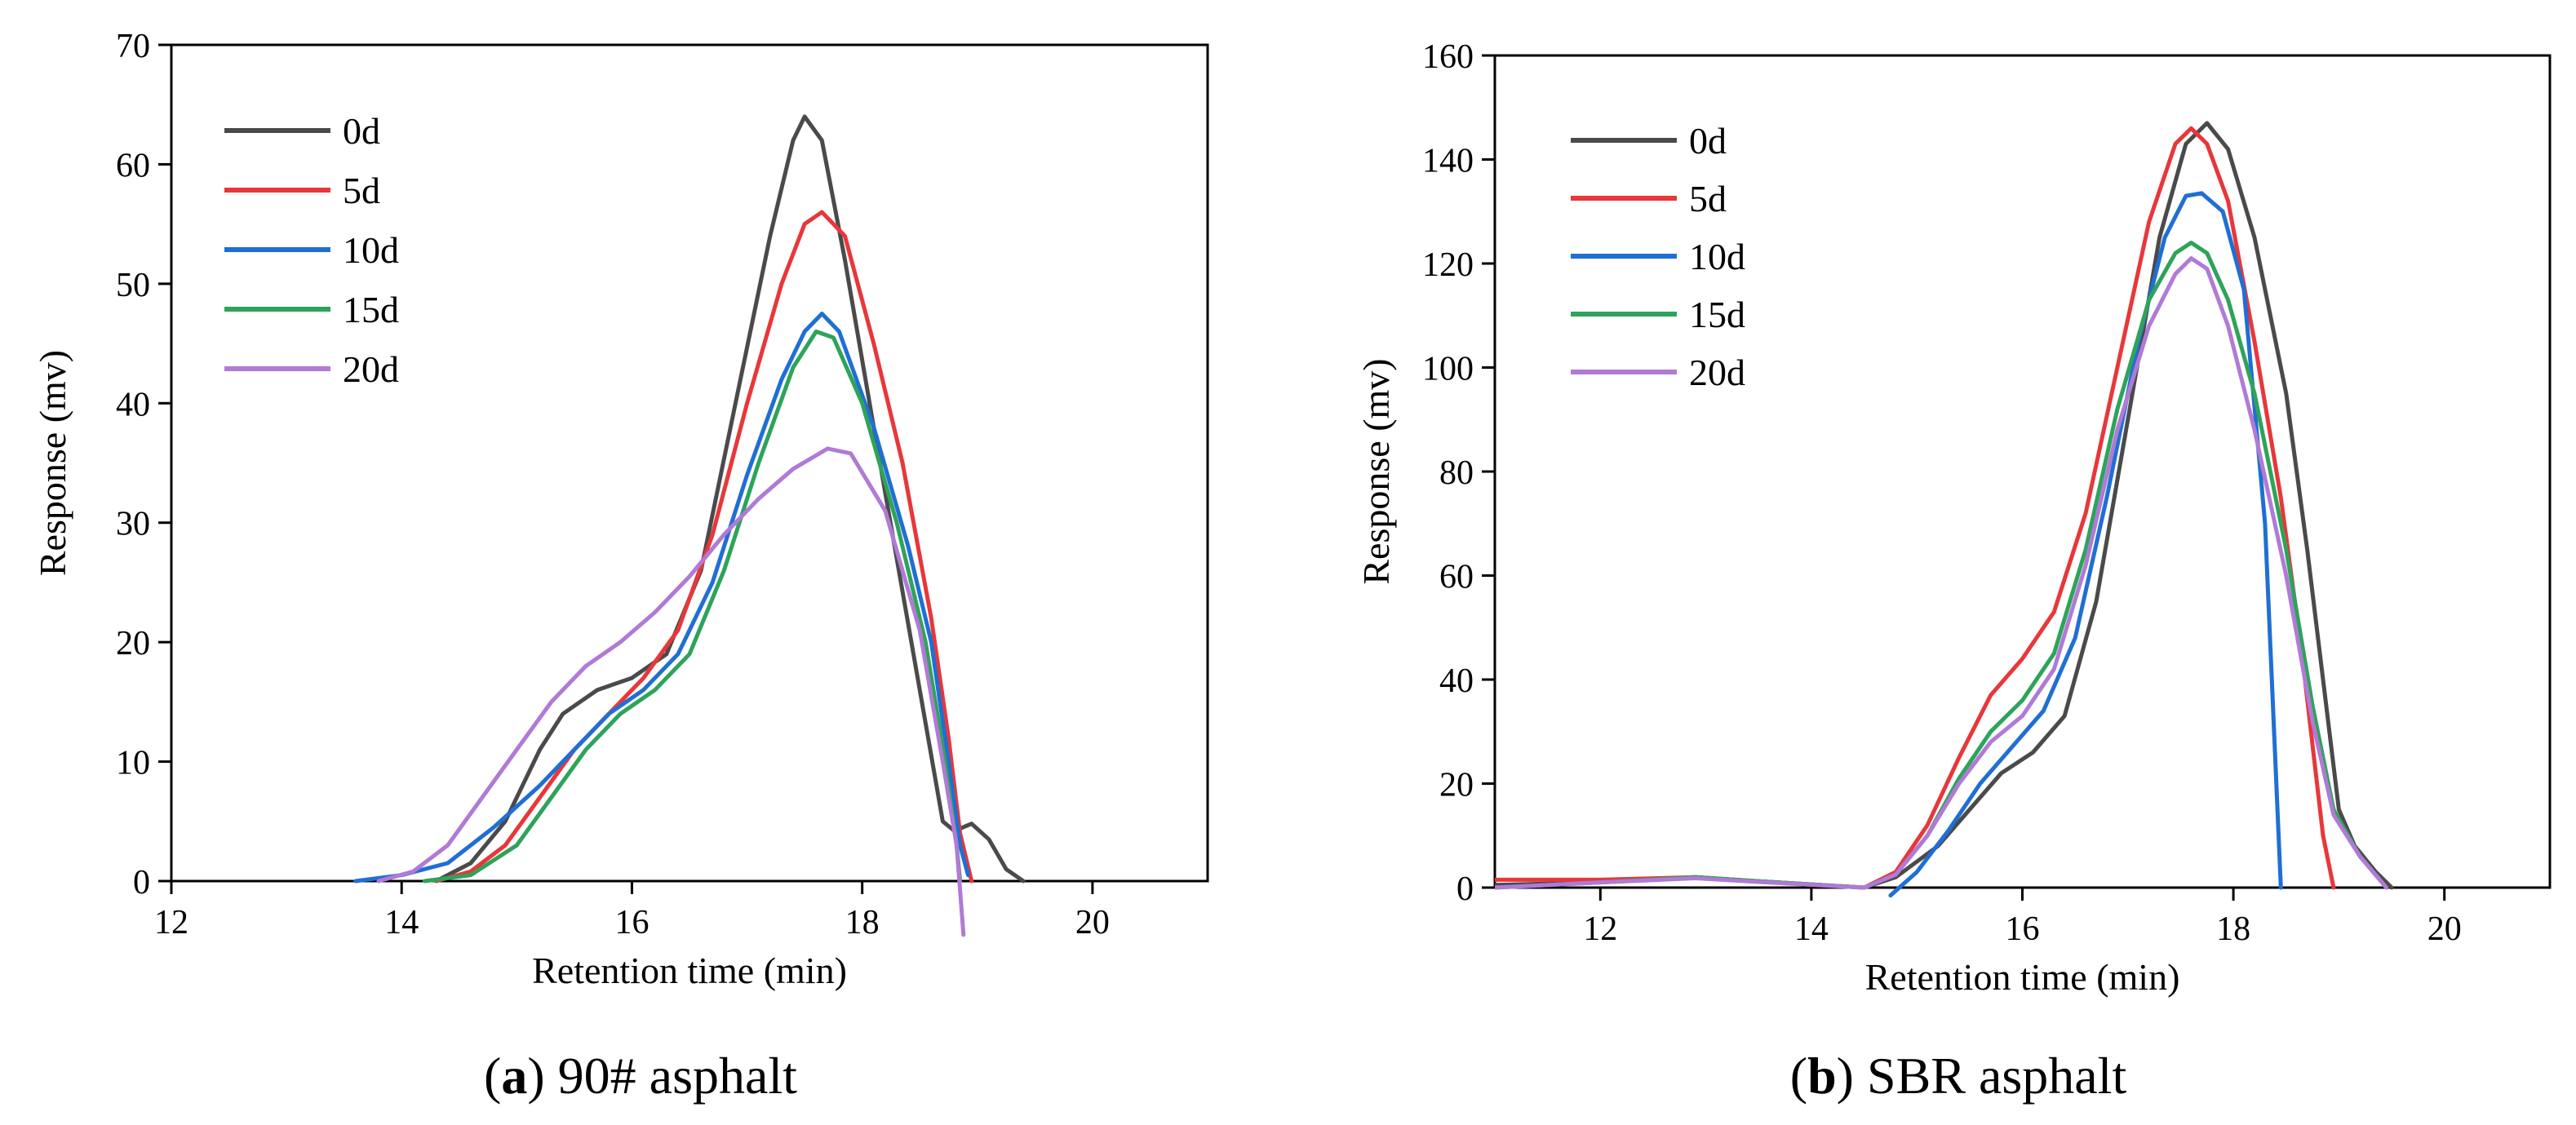 The image size is (2576, 1125). I want to click on series-line-5d, so click(704, 547).